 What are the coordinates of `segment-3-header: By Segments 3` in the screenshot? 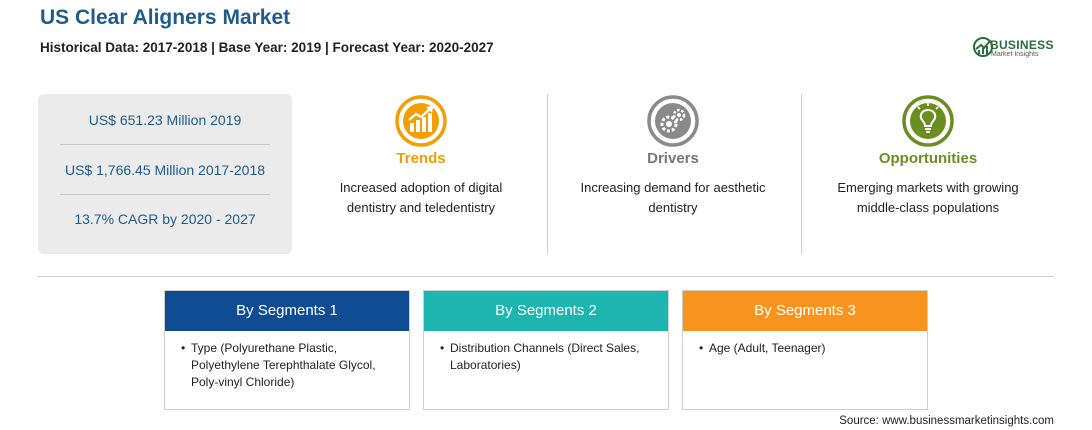 It's located at (805, 311).